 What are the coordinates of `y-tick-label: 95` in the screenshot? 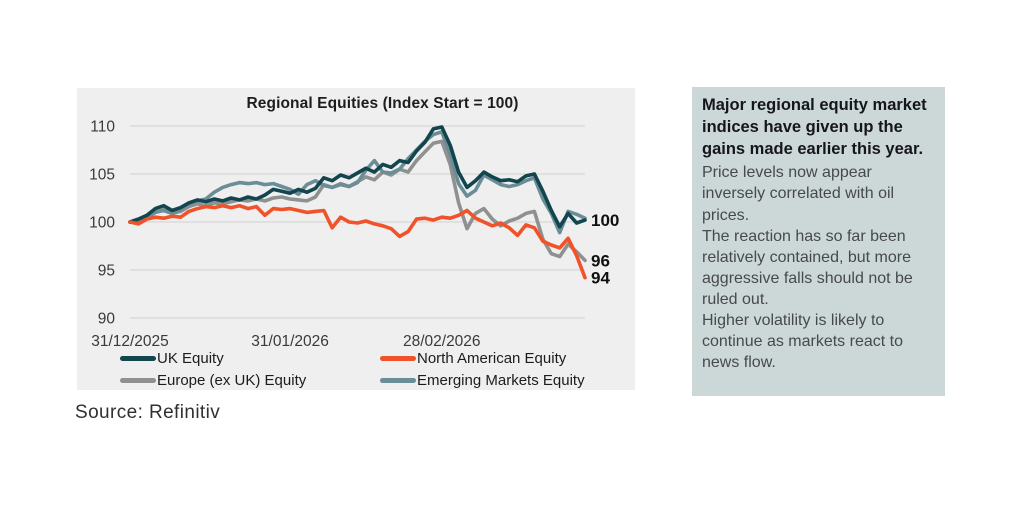 It's located at (106, 271).